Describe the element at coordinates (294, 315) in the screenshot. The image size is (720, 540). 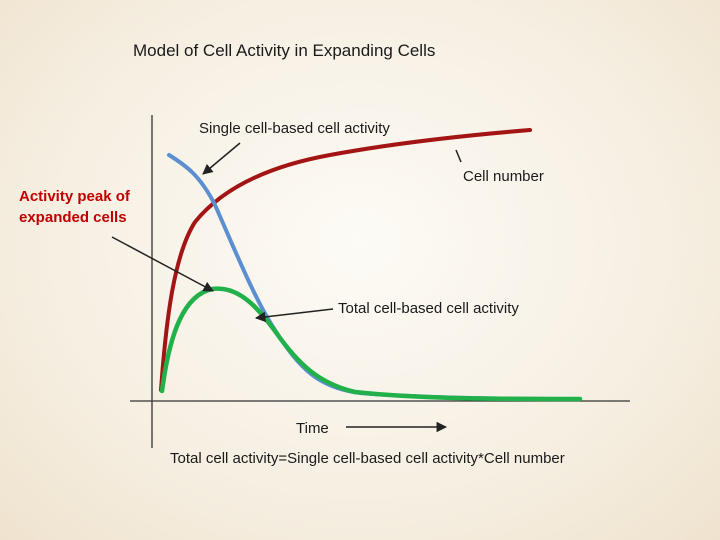
I see `total-activity-arrow` at that location.